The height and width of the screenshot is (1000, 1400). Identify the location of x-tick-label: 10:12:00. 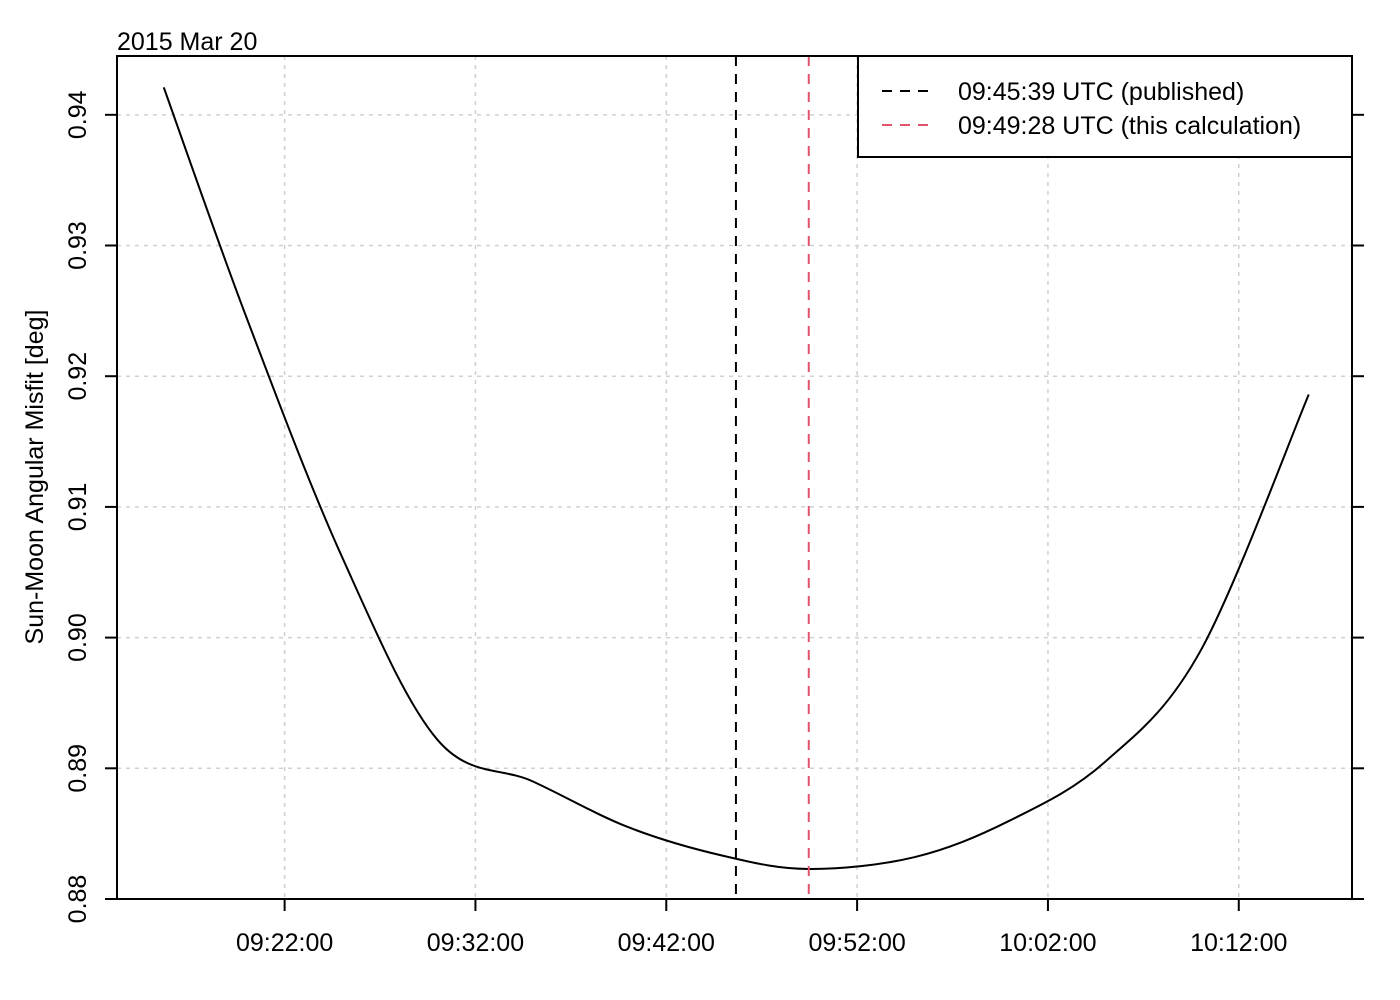
(1238, 943).